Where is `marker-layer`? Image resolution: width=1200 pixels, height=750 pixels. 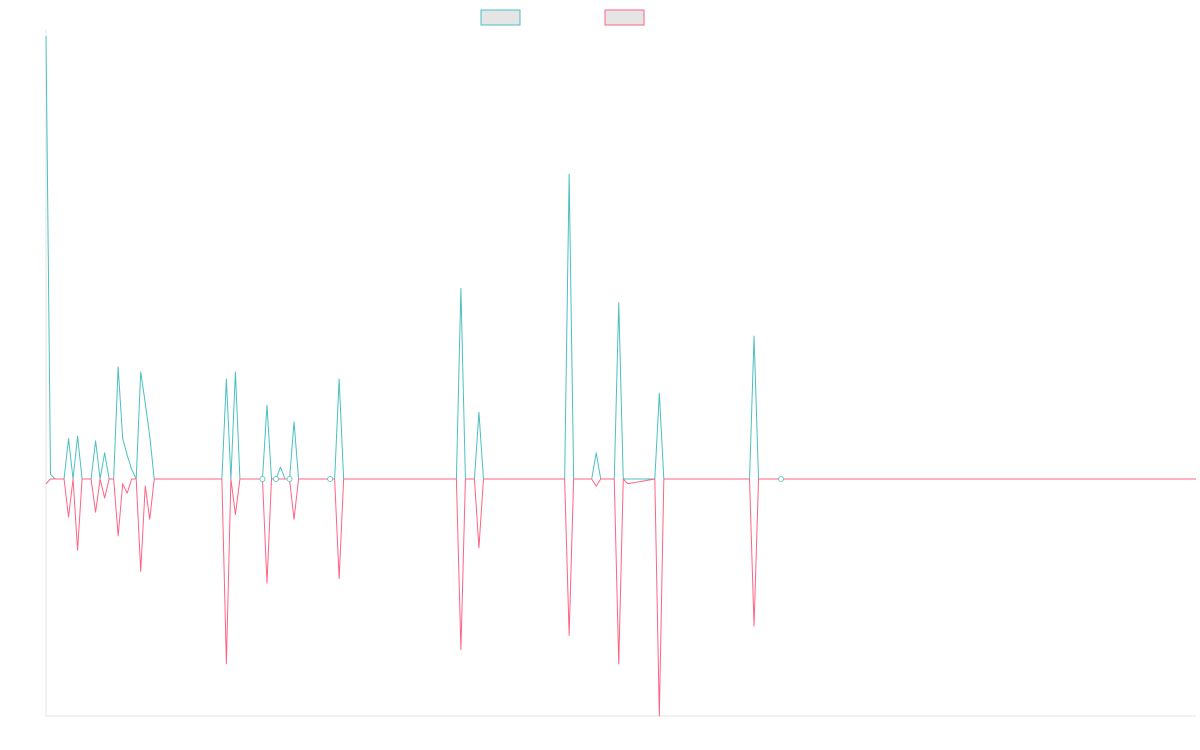 marker-layer is located at coordinates (521, 479).